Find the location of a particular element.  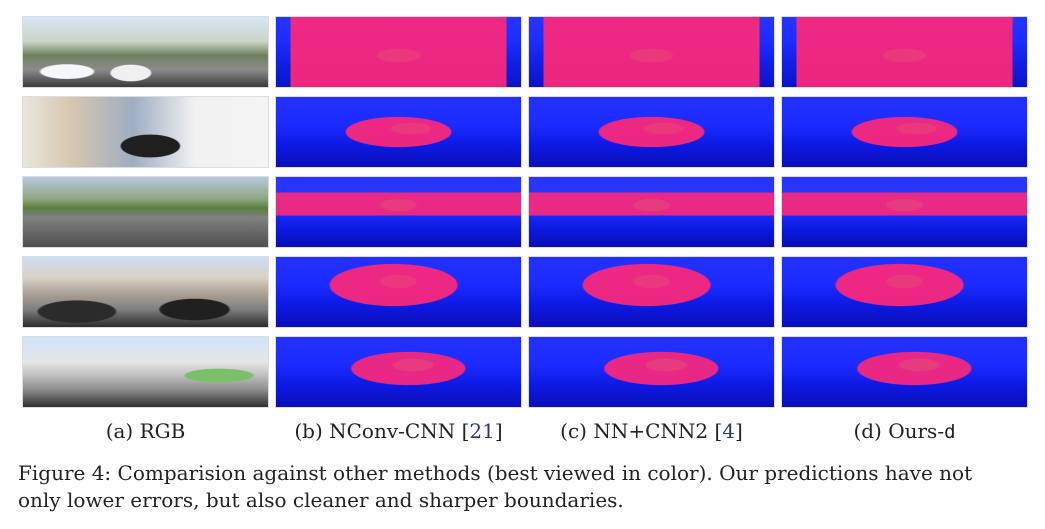

caption-b-open-bracket: [ is located at coordinates (465, 431).